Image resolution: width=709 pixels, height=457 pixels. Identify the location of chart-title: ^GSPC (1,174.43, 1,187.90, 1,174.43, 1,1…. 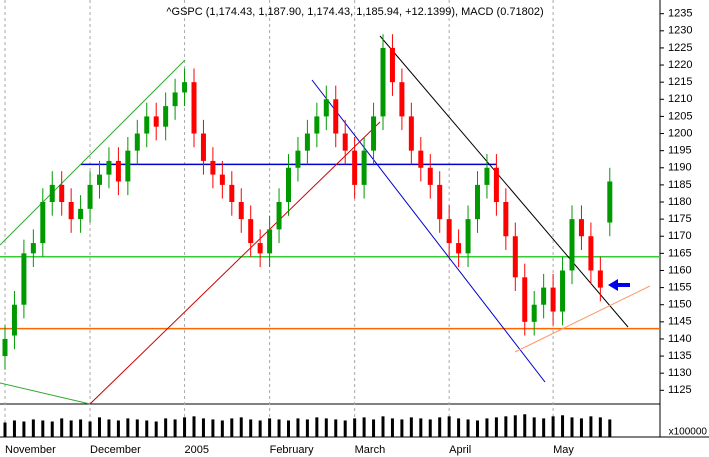
(354, 12).